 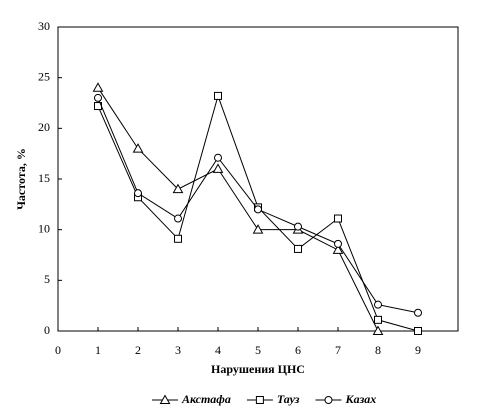 I want to click on x-tick-label: 4, so click(x=218, y=350).